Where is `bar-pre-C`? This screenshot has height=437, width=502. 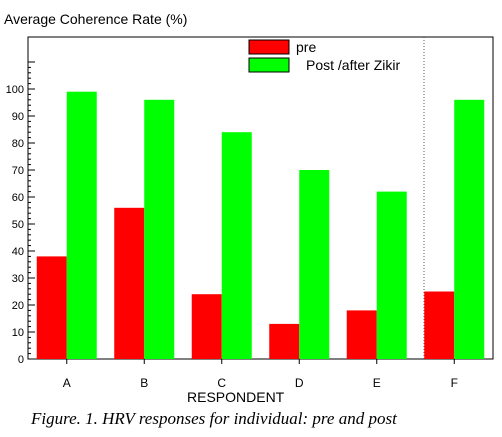
bar-pre-C is located at coordinates (206, 326).